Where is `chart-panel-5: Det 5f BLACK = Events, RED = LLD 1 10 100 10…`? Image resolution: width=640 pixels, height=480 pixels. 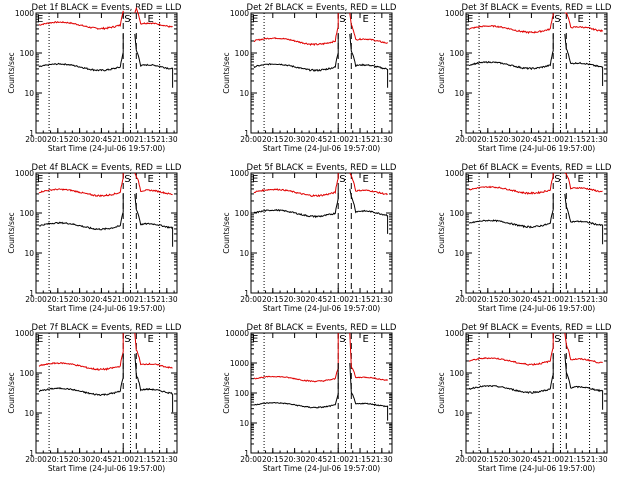 chart-panel-5: Det 5f BLACK = Events, RED = LLD 1 10 100 10… is located at coordinates (309, 238).